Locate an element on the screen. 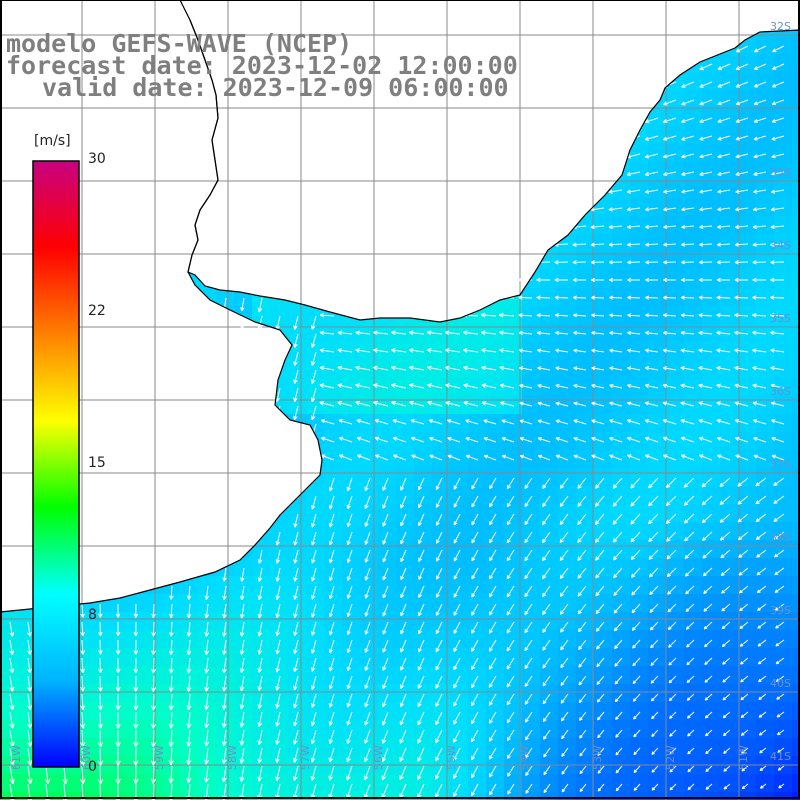 The image size is (800, 800). lon-label: 58W is located at coordinates (232, 757).